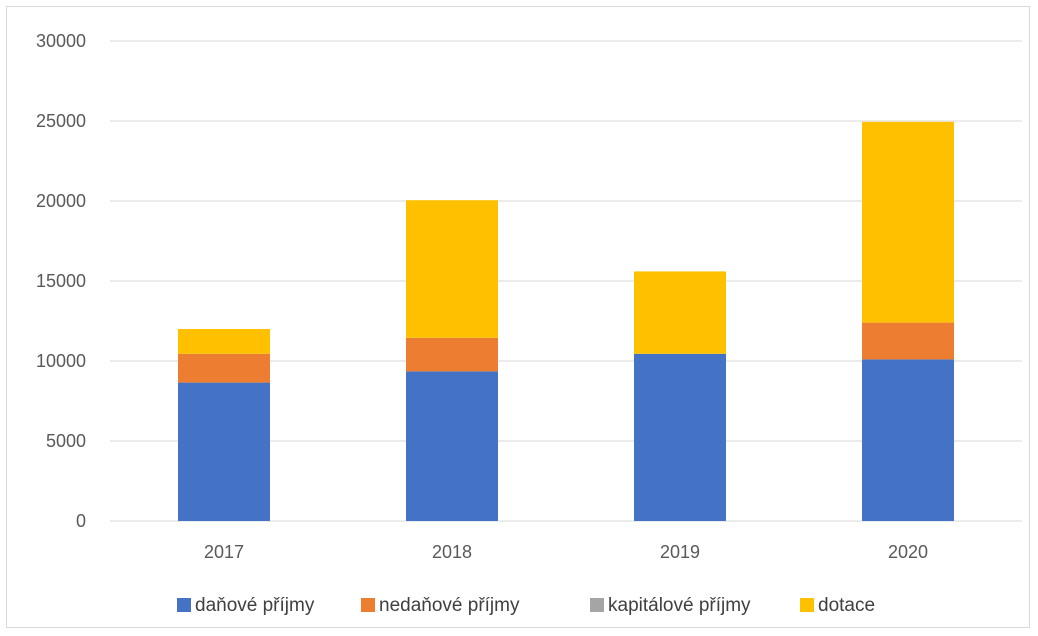 Image resolution: width=1038 pixels, height=636 pixels. I want to click on legend-label-0: daňové příjmy, so click(255, 605).